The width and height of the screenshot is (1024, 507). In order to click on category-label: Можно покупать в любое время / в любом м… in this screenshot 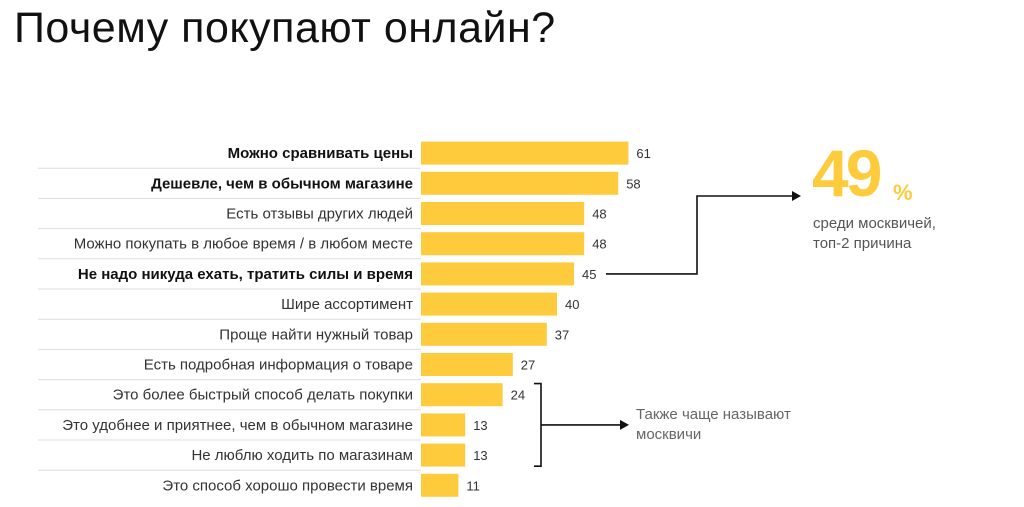, I will do `click(243, 244)`.